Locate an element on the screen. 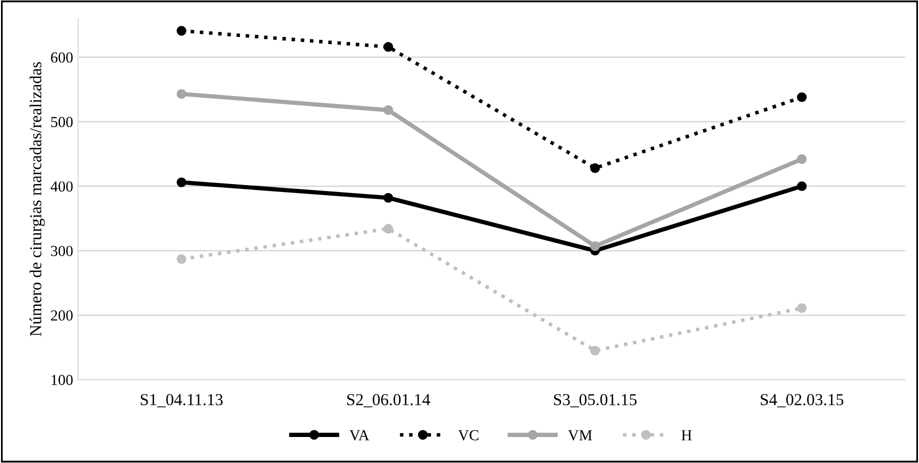 The width and height of the screenshot is (919, 463). y-tick-label: 300 is located at coordinates (62, 251).